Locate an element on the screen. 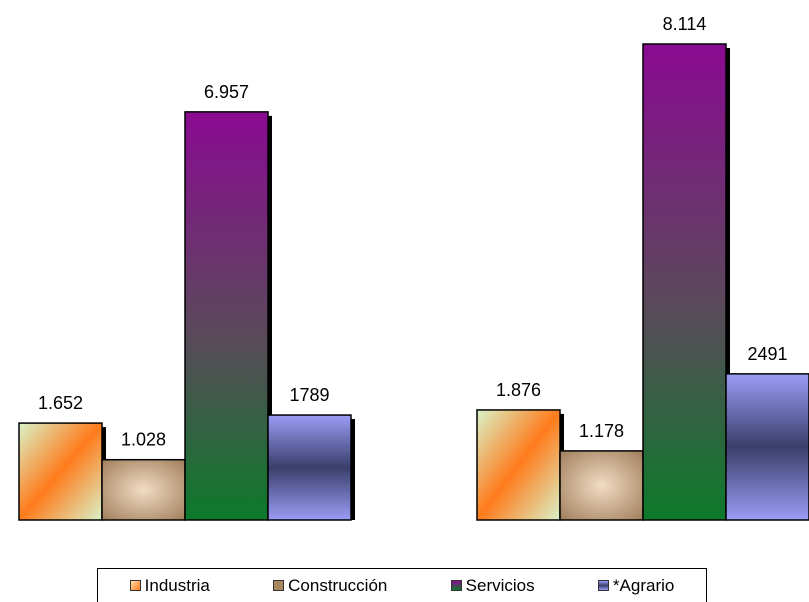  data-label-industria-1: 1.652 is located at coordinates (60, 403).